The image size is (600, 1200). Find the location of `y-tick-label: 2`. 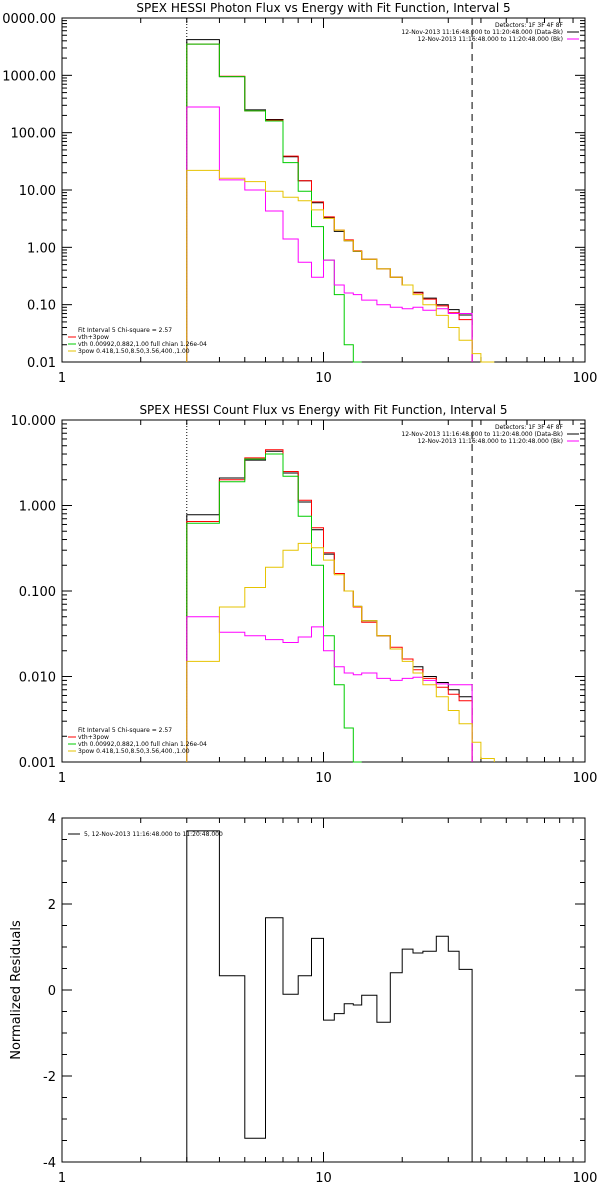

y-tick-label: 2 is located at coordinates (52, 905).